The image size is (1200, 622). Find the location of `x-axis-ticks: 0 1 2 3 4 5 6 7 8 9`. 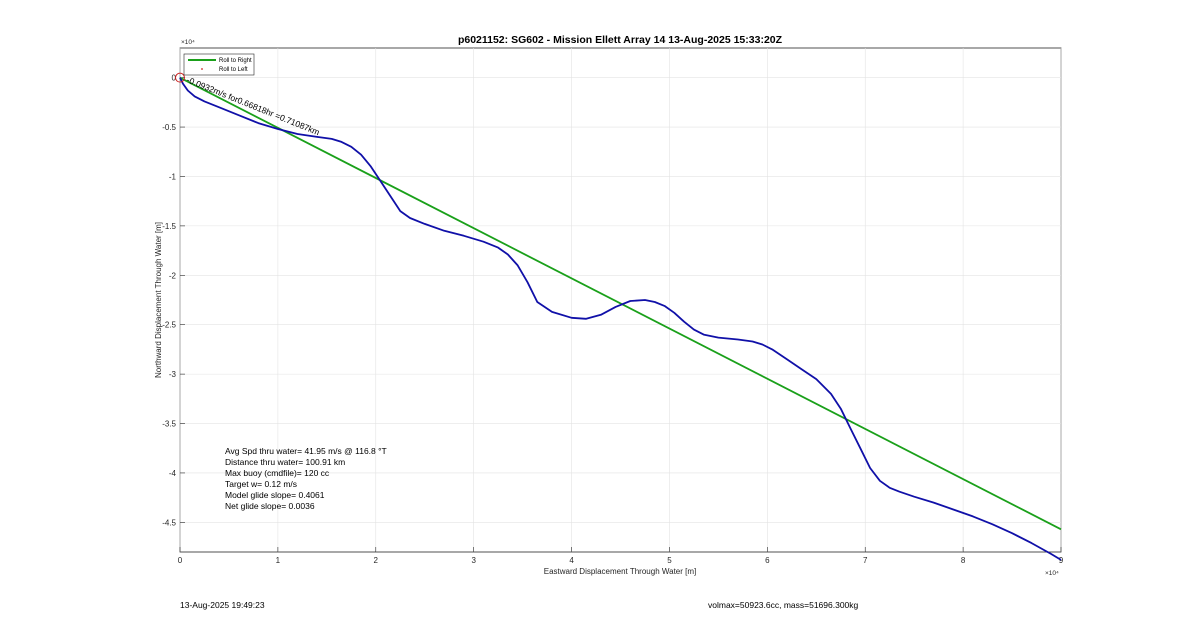

x-axis-ticks: 0 1 2 3 4 5 6 7 8 9 is located at coordinates (621, 556).